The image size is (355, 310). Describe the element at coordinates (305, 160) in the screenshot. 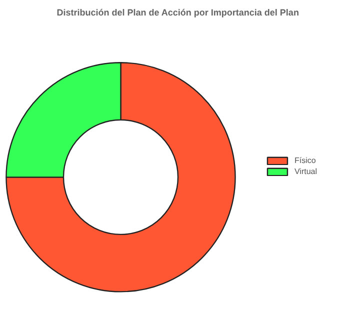

I see `legend-label: Físico` at that location.